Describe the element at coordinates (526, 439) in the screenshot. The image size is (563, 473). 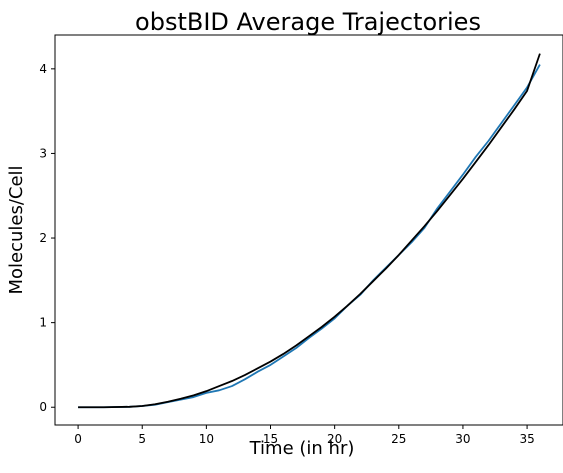
I see `x-tick-label: 35` at that location.